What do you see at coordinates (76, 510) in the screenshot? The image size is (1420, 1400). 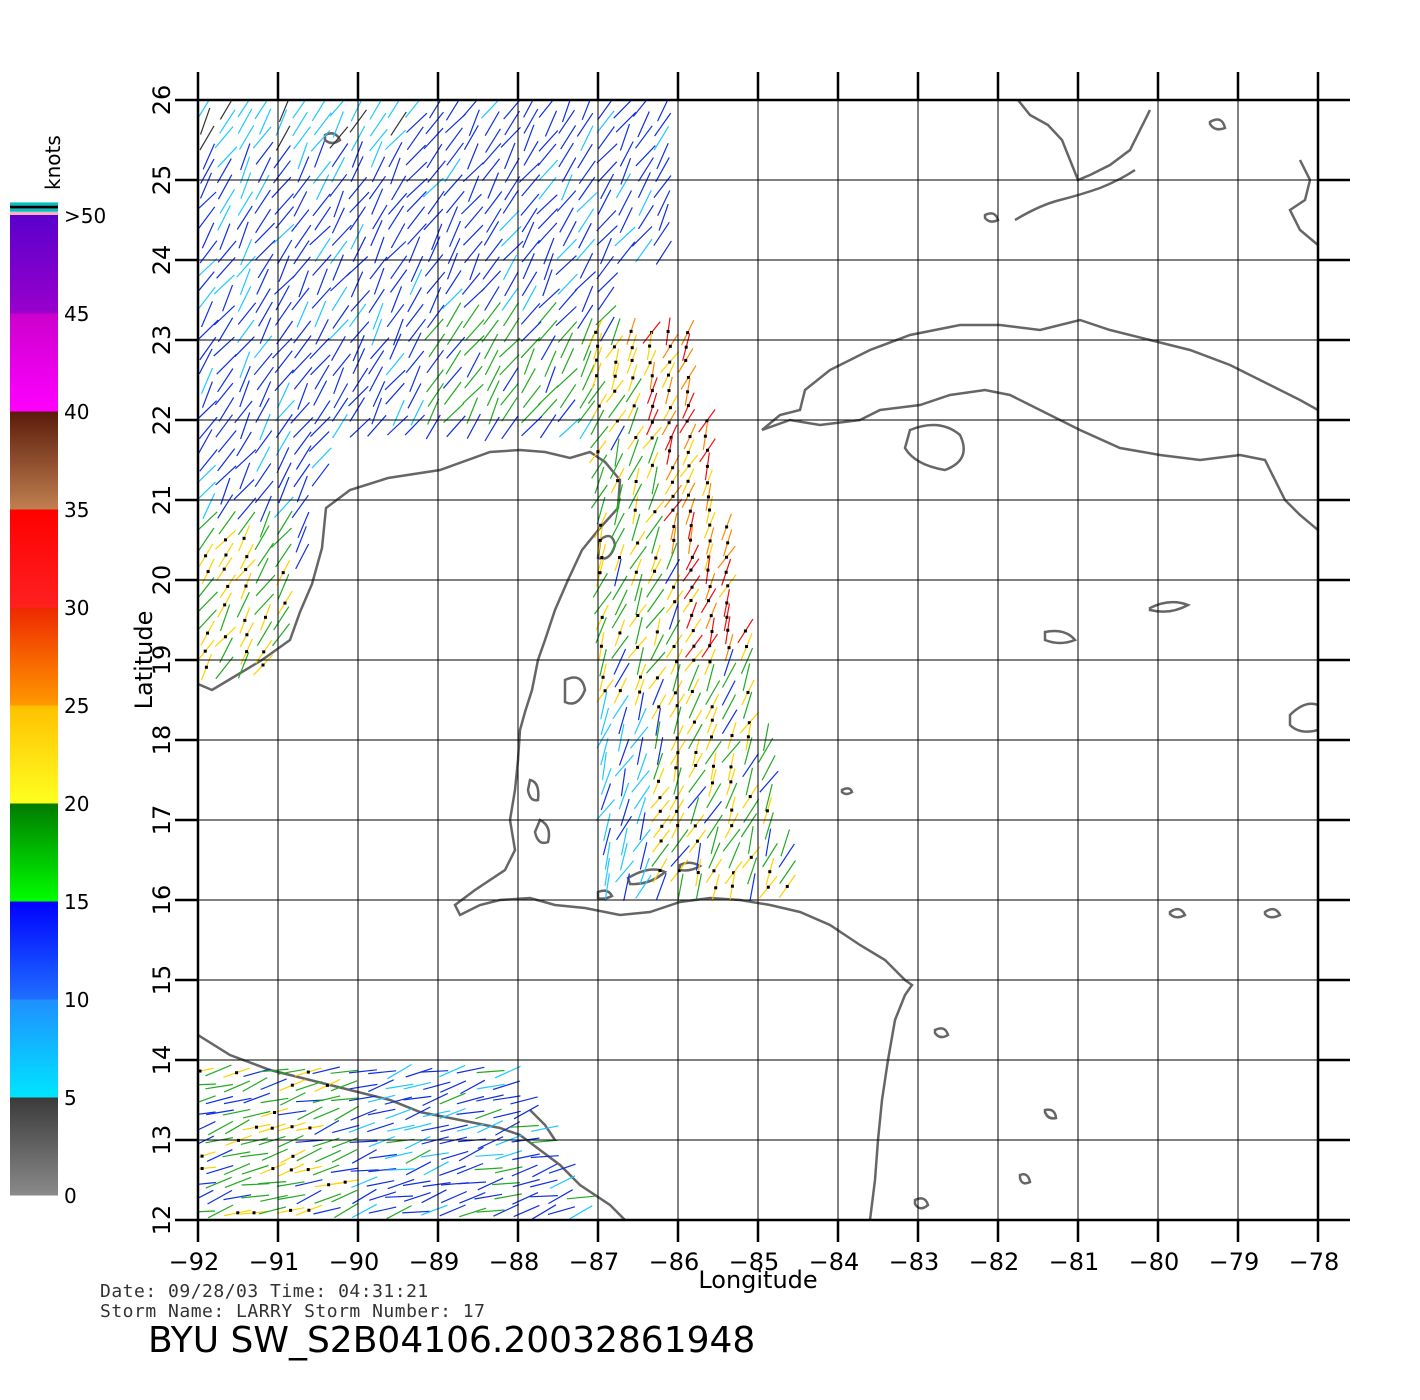 I see `colorbar-label: 35` at bounding box center [76, 510].